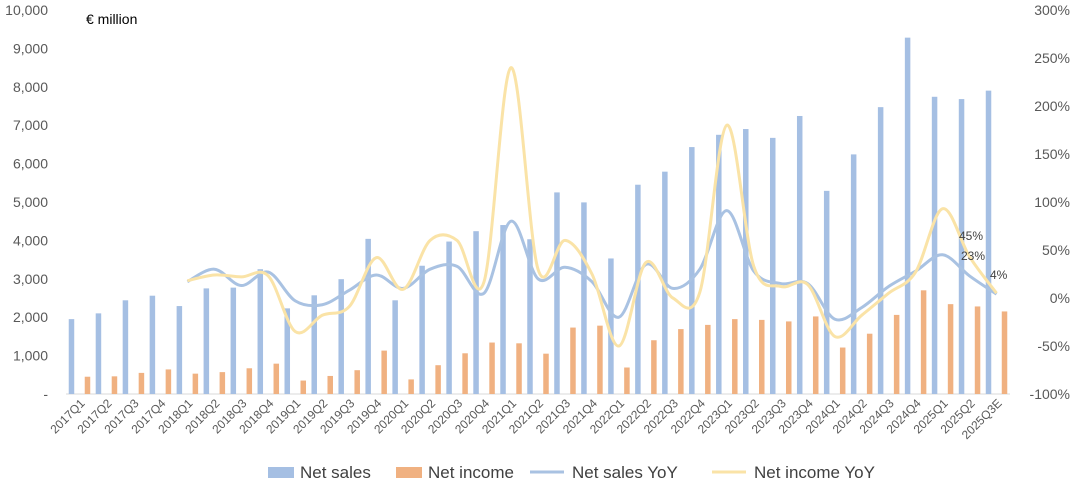  I want to click on legend-label: Net income YoY, so click(814, 472).